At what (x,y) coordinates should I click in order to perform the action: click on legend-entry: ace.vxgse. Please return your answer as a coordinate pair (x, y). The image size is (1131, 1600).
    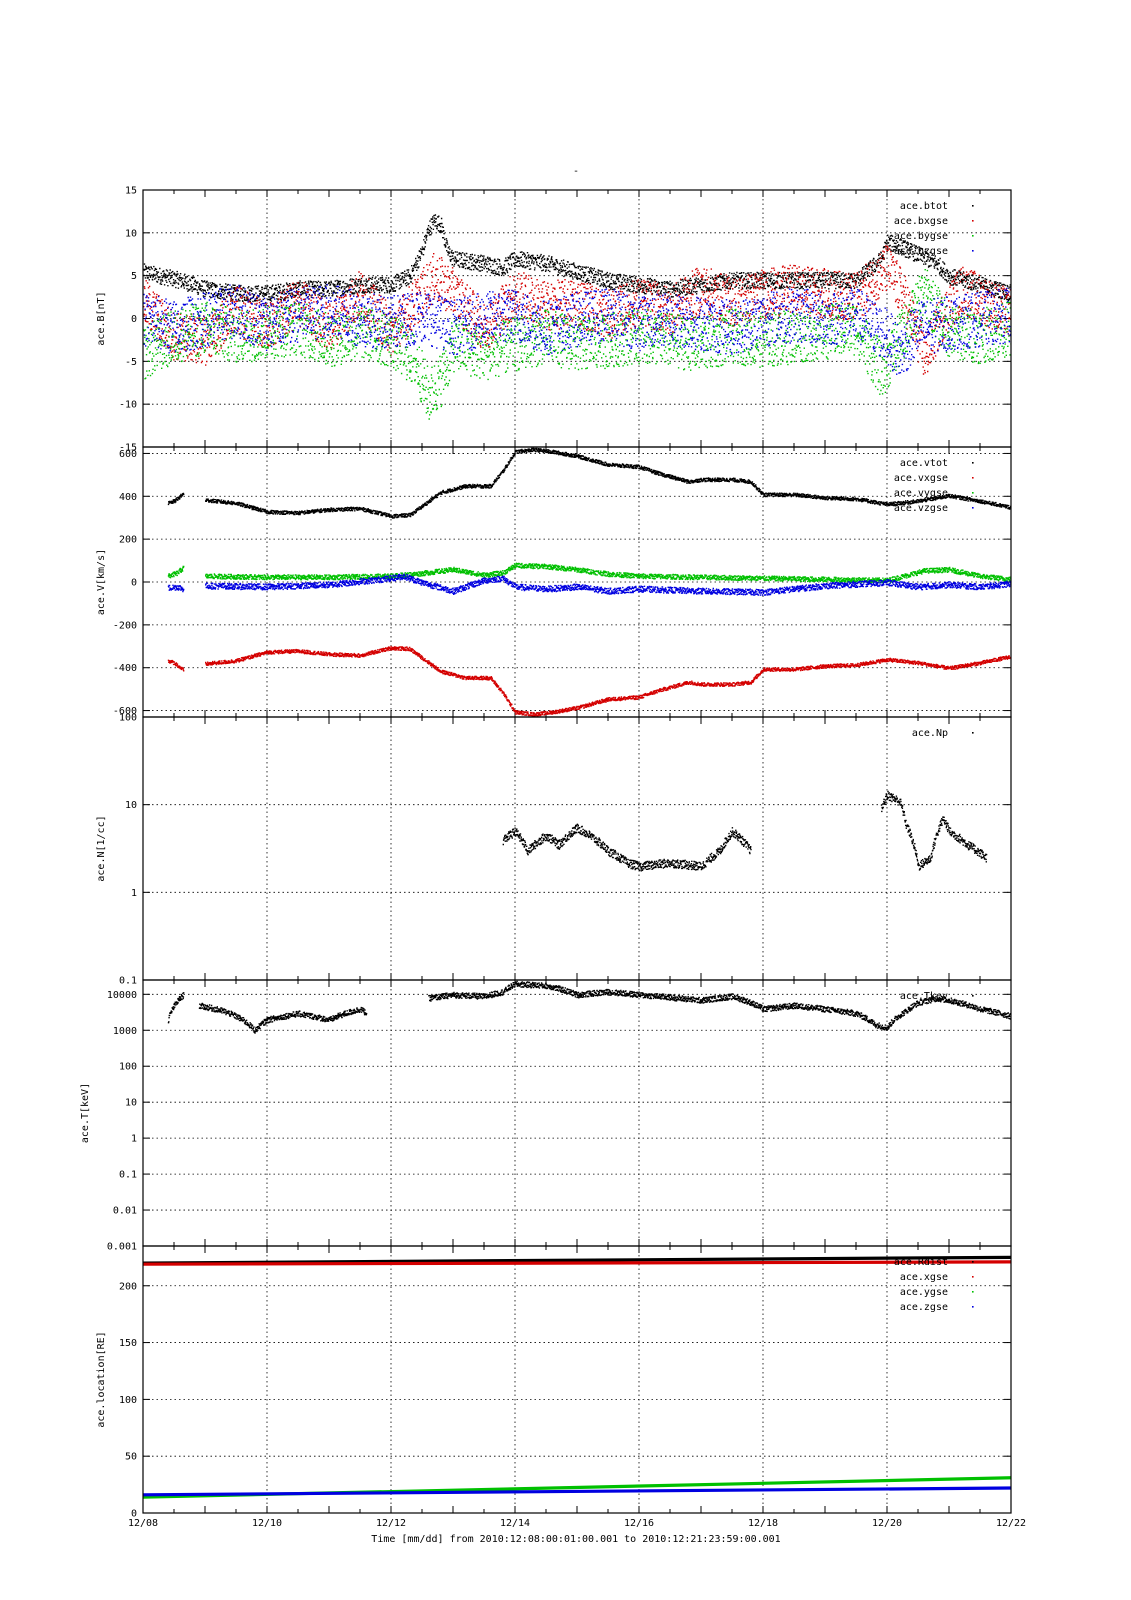
    Looking at the image, I should click on (921, 478).